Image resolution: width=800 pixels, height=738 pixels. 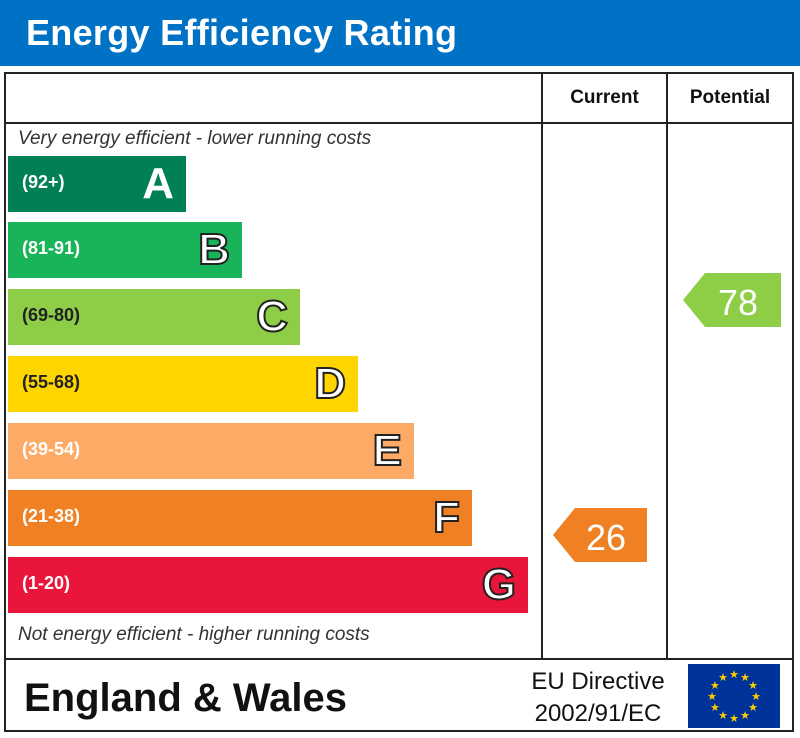 I want to click on title-bar: Energy Efficiency Rating, so click(x=400, y=33).